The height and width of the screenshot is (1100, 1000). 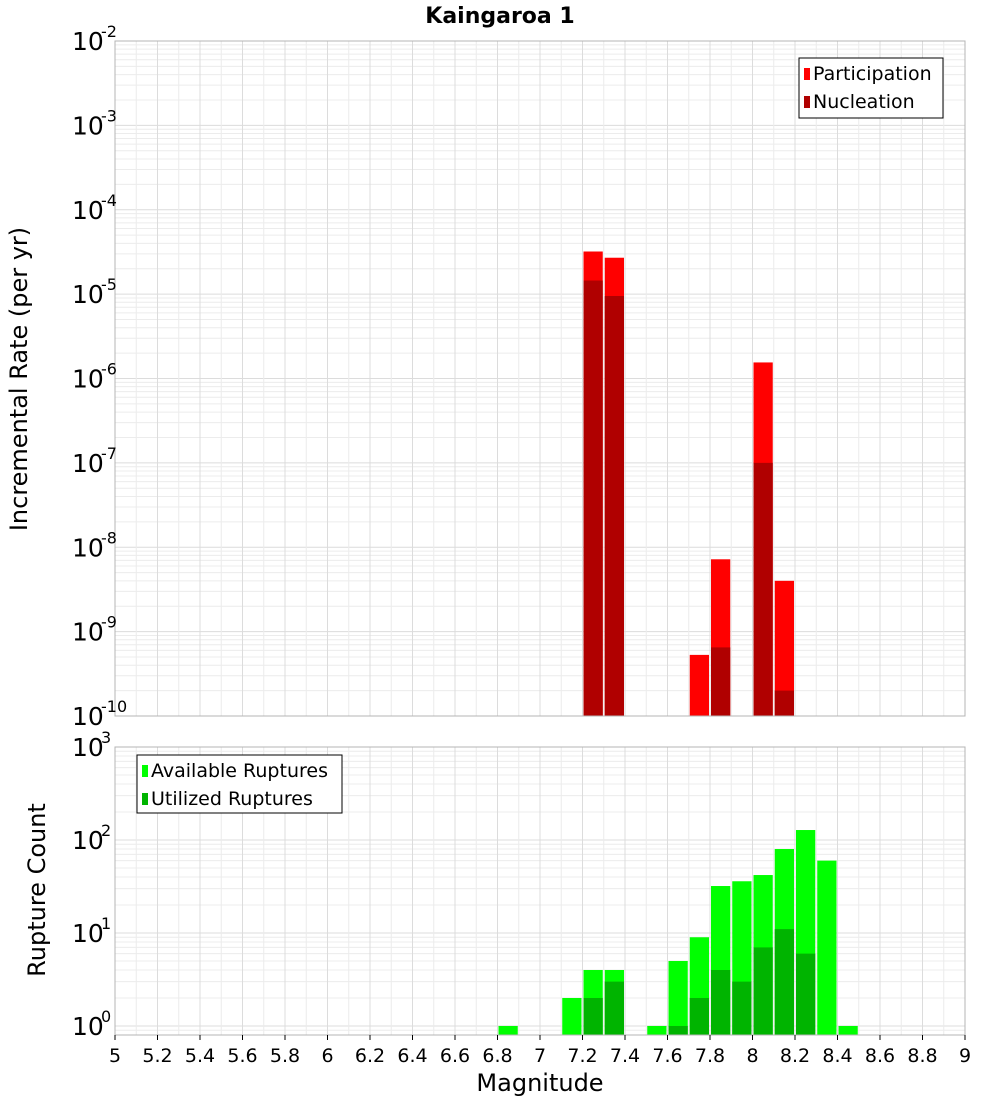 I want to click on x-tick-label: 8.6, so click(x=880, y=1056).